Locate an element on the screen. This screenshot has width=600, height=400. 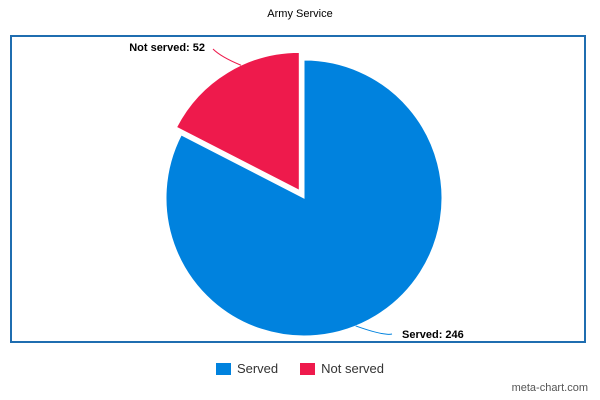
credit-text: meta-chart.com is located at coordinates (549, 388).